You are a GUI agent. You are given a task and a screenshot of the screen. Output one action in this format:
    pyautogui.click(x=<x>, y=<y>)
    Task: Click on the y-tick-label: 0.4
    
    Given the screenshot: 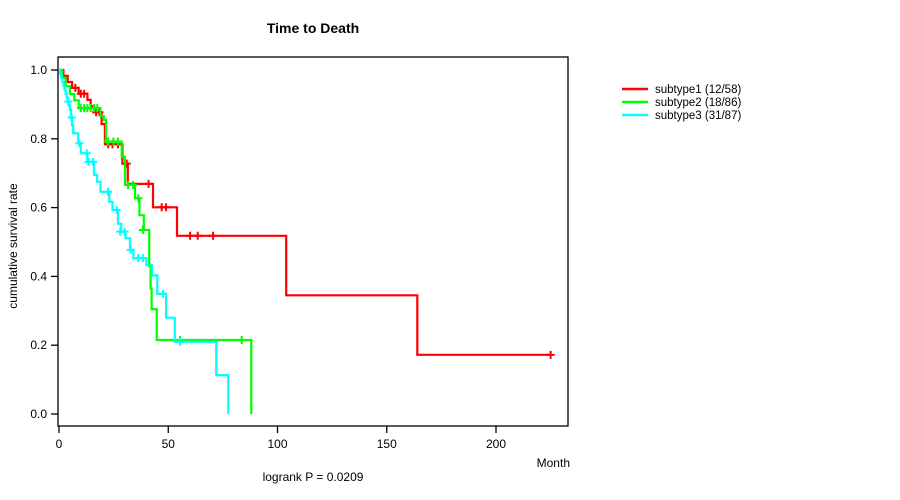 What is the action you would take?
    pyautogui.click(x=38, y=276)
    